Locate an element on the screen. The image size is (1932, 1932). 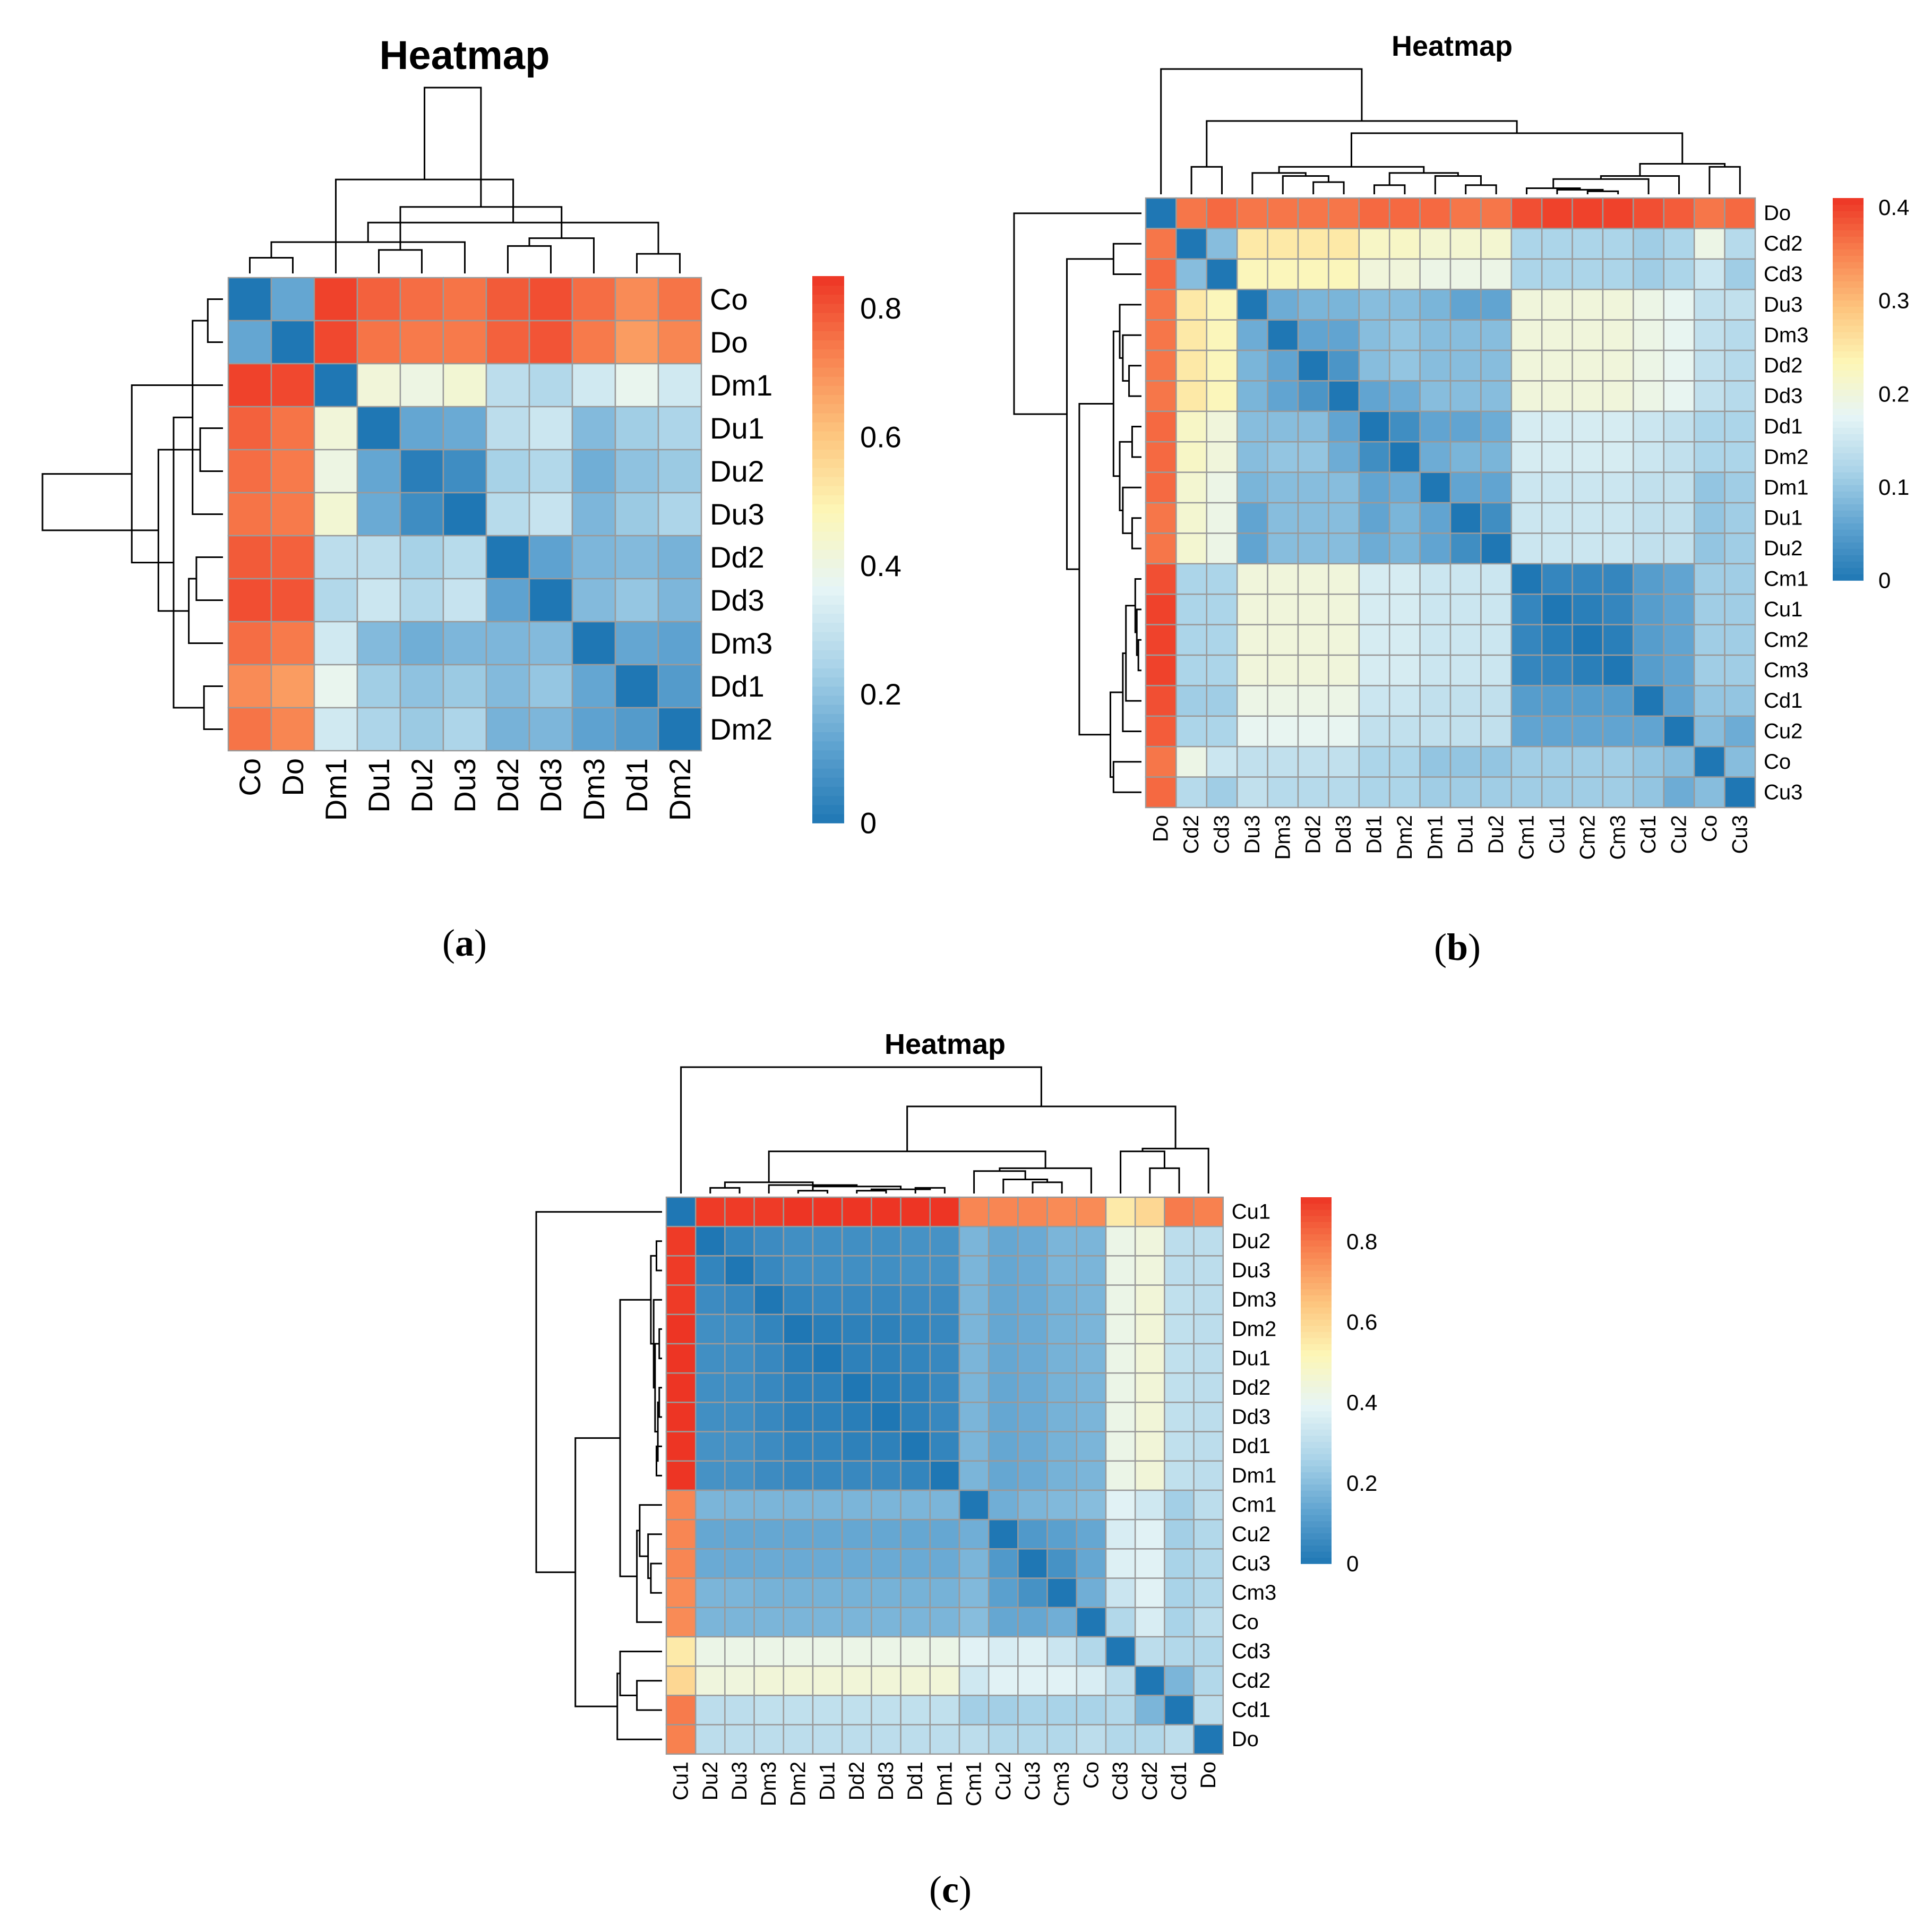
caption-open-paren: ( is located at coordinates (1441, 947).